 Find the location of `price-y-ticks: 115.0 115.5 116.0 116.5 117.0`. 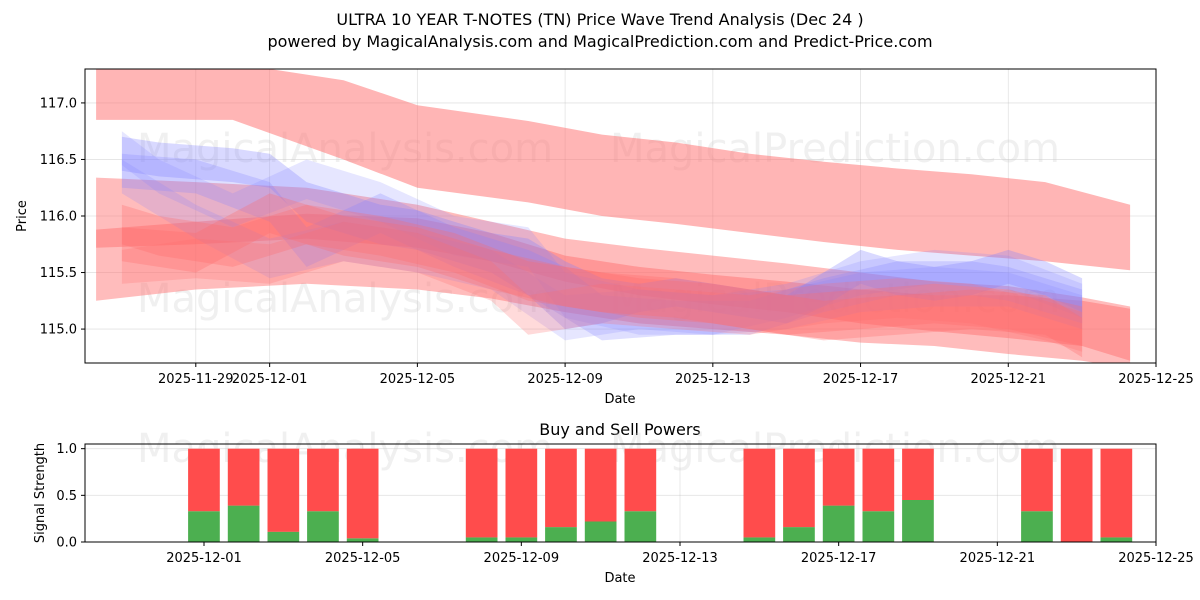

price-y-ticks: 115.0 115.5 116.0 116.5 117.0 is located at coordinates (62, 217).